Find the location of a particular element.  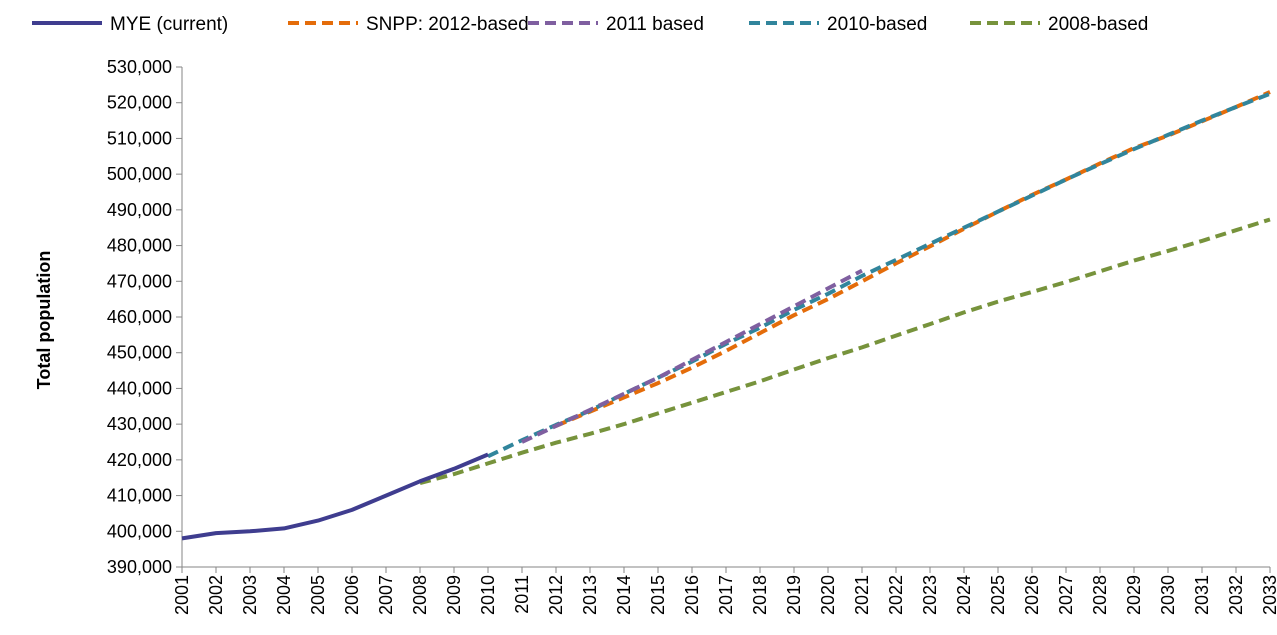

x-tick-label: 2025 is located at coordinates (998, 595).